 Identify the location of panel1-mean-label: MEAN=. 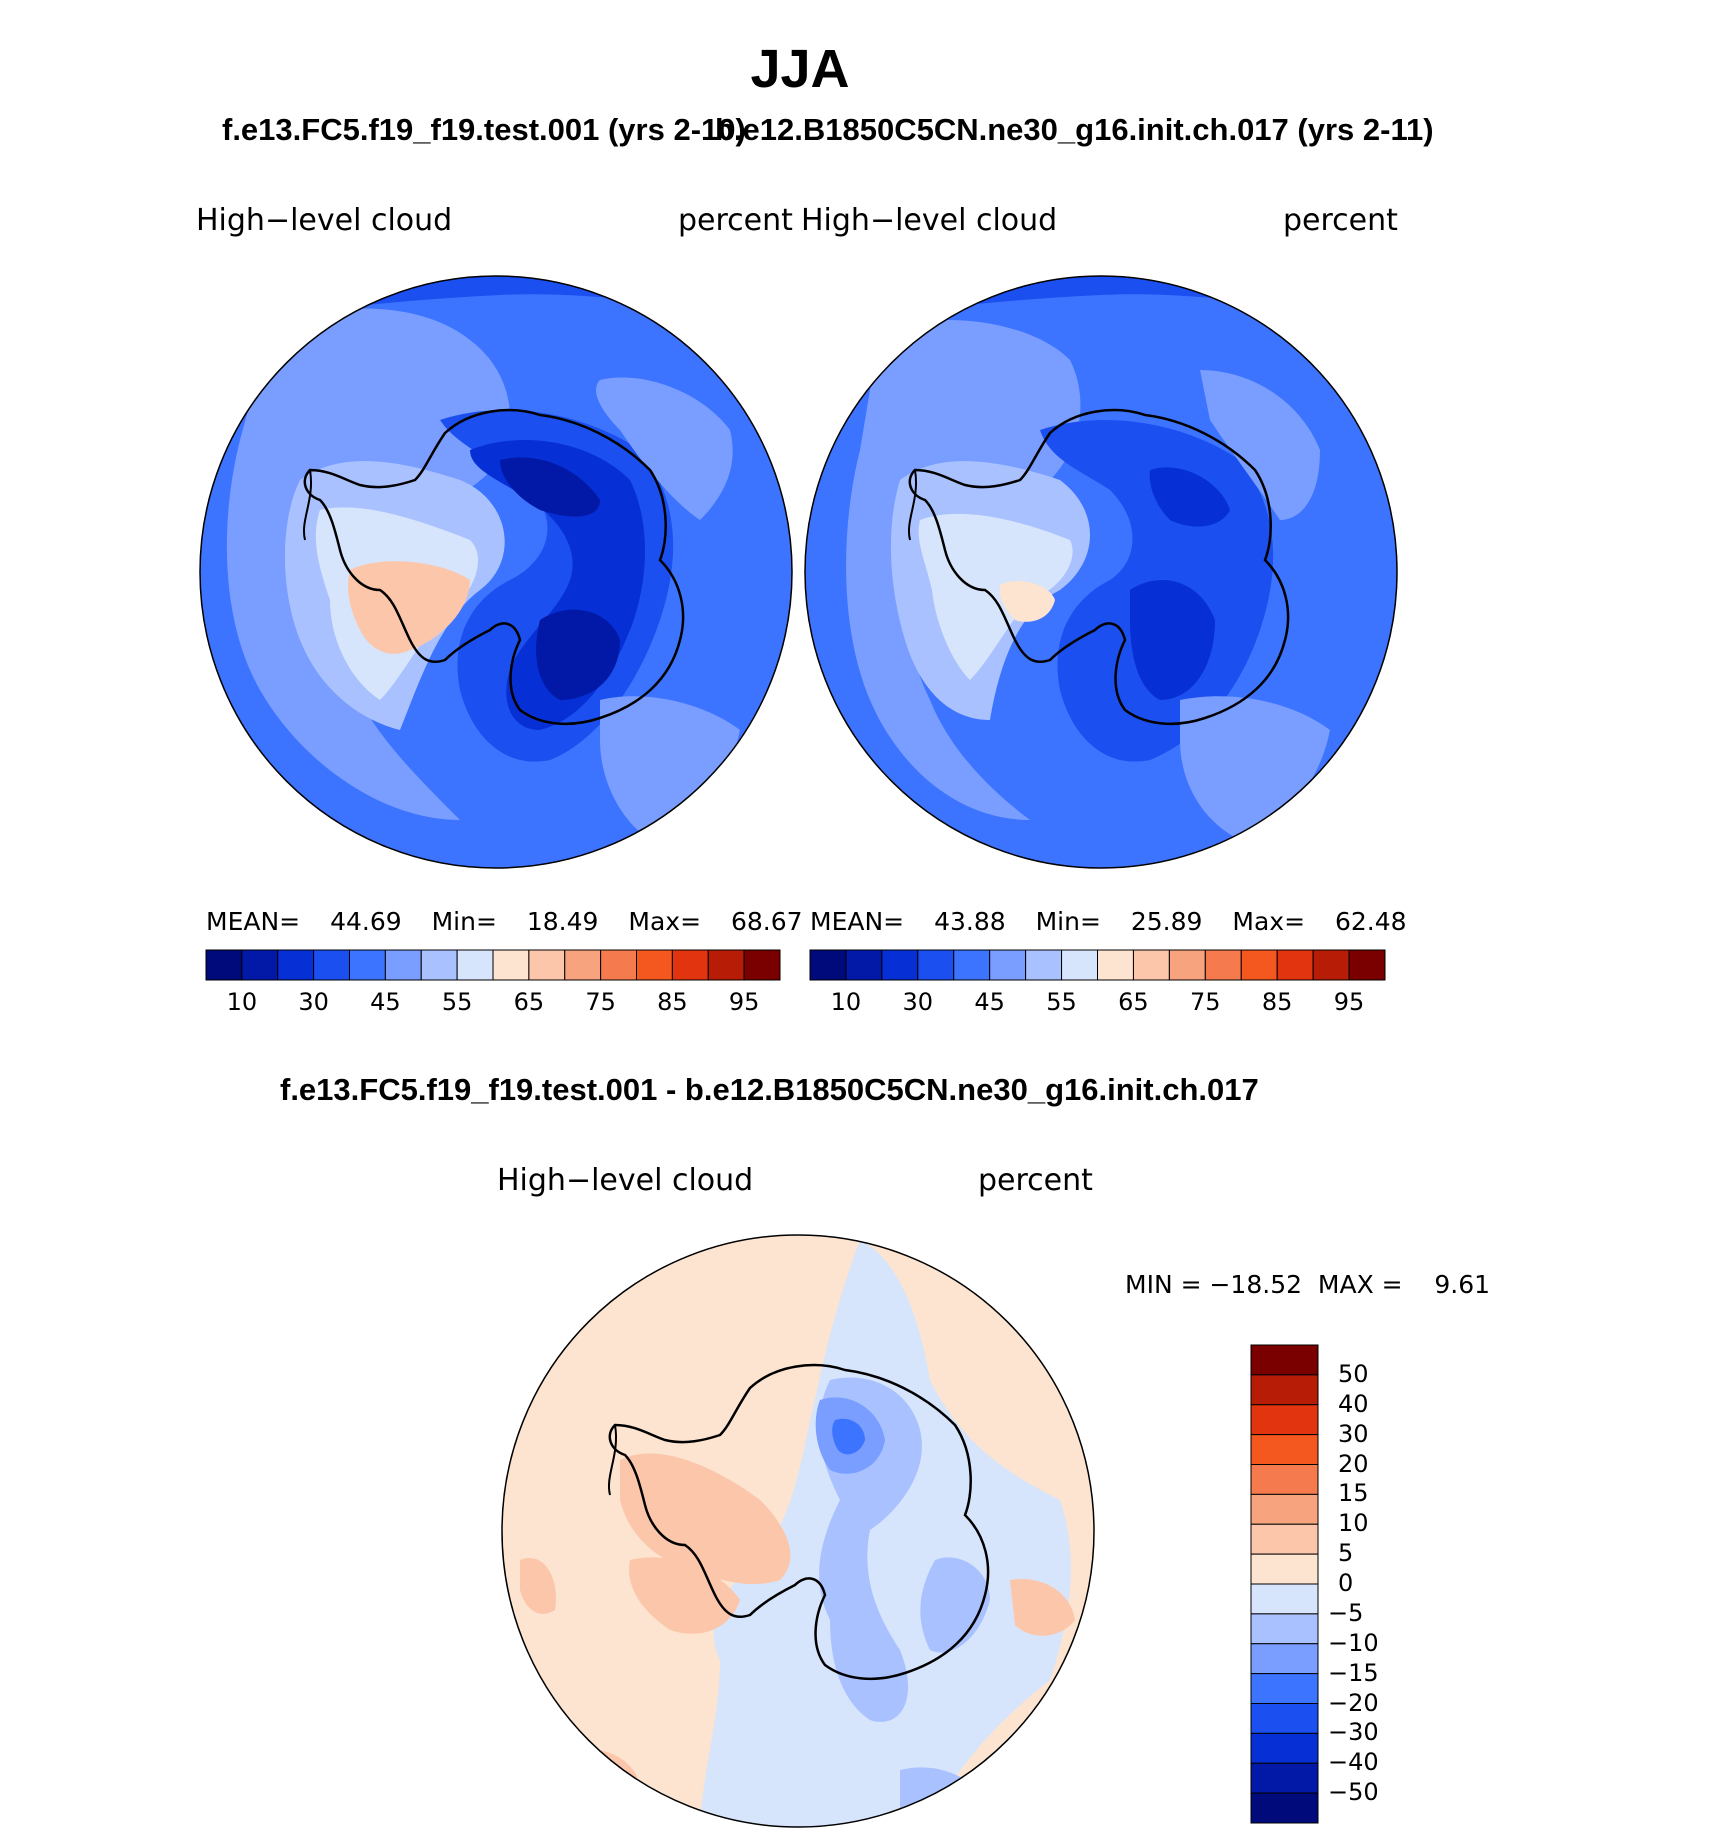
(253, 921).